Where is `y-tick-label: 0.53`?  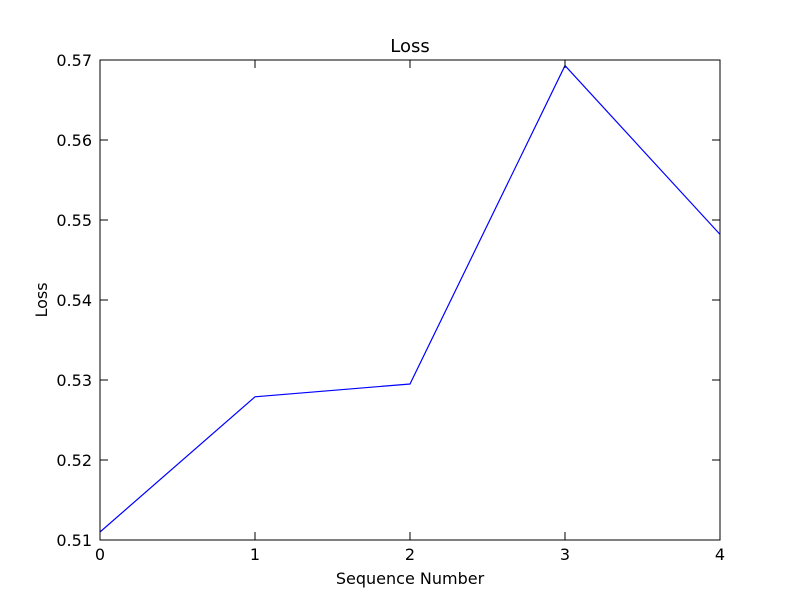 y-tick-label: 0.53 is located at coordinates (74, 380).